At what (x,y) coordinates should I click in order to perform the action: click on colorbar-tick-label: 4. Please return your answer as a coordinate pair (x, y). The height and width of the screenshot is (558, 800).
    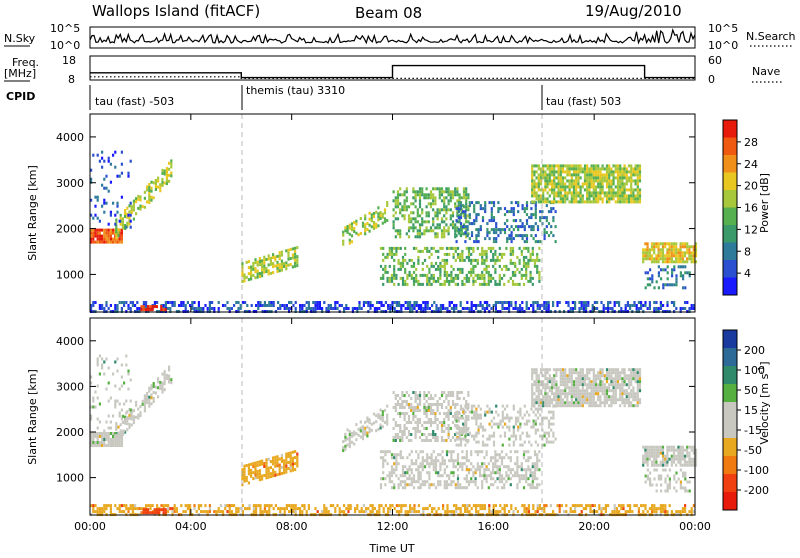
    Looking at the image, I should click on (747, 273).